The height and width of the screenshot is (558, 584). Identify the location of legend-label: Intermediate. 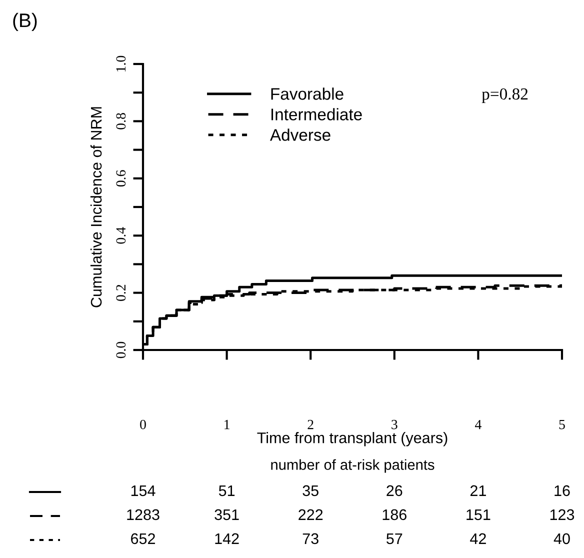
(316, 114).